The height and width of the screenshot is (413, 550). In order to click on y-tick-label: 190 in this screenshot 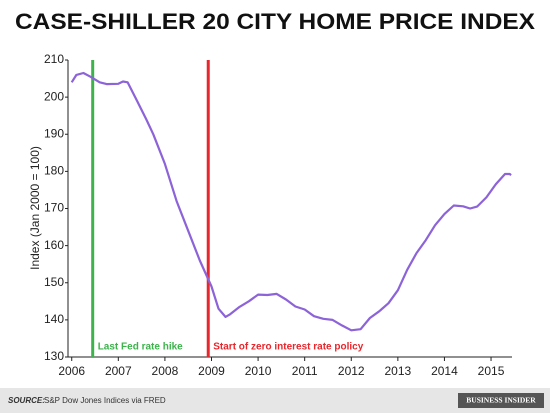, I will do `click(54, 133)`.